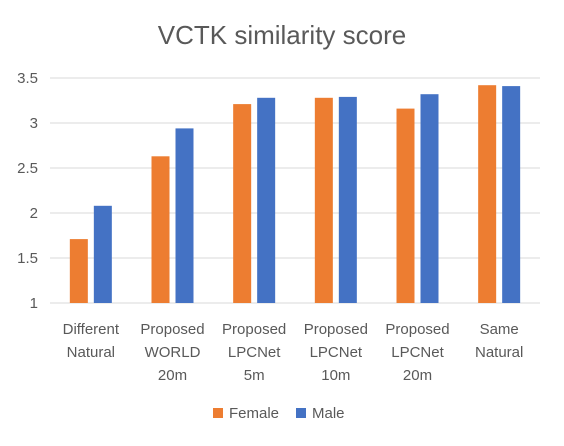  What do you see at coordinates (34, 213) in the screenshot?
I see `y-tick-label: 2` at bounding box center [34, 213].